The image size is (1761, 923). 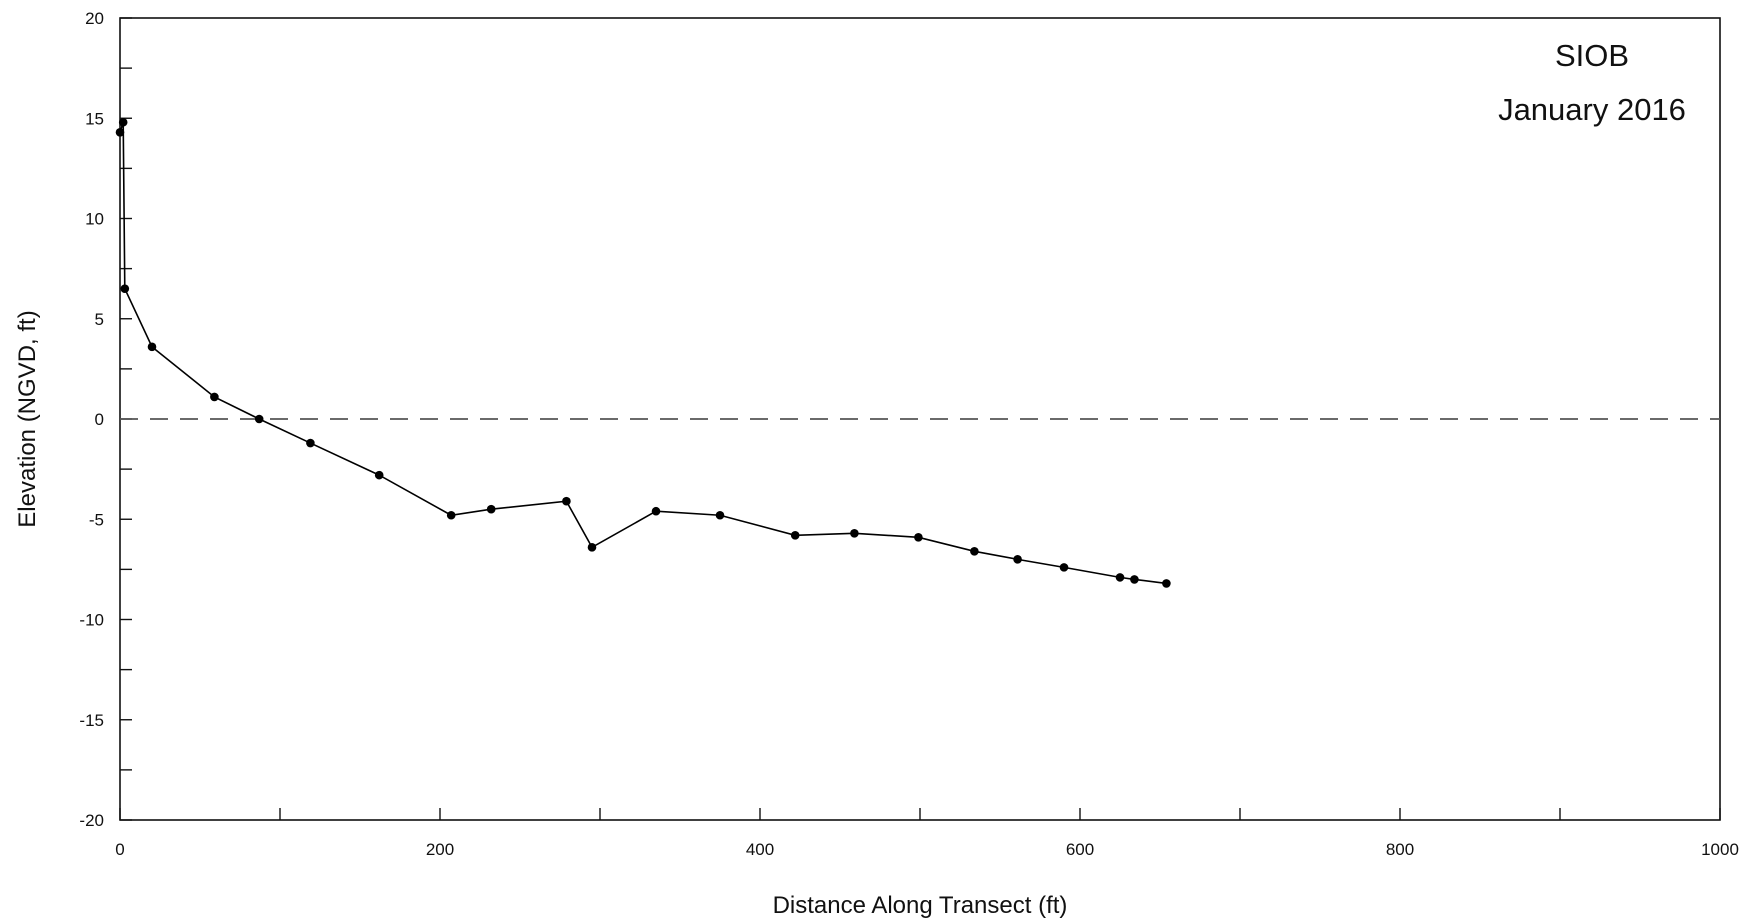 I want to click on x-tick-label: 600, so click(x=1080, y=849).